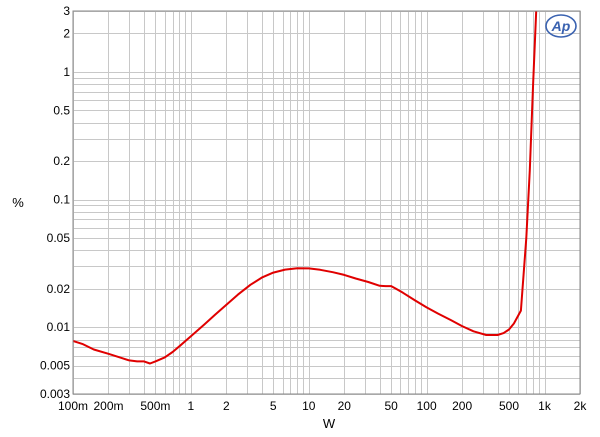 The image size is (600, 437). I want to click on y-tick-label: 0.003, so click(55, 394).